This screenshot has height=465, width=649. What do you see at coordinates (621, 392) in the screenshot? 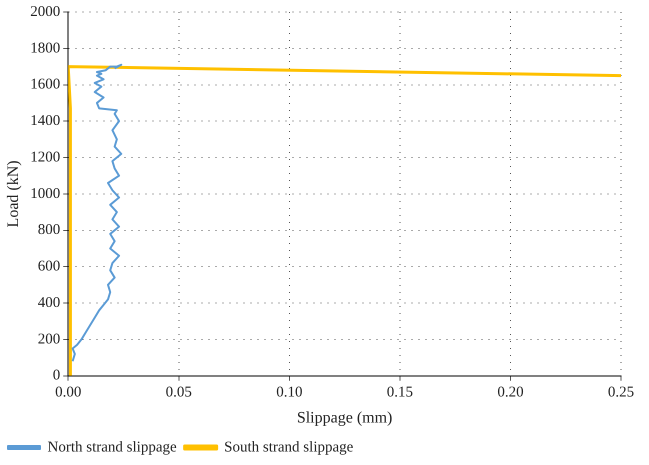
I see `x-tick-label: 0.25` at bounding box center [621, 392].